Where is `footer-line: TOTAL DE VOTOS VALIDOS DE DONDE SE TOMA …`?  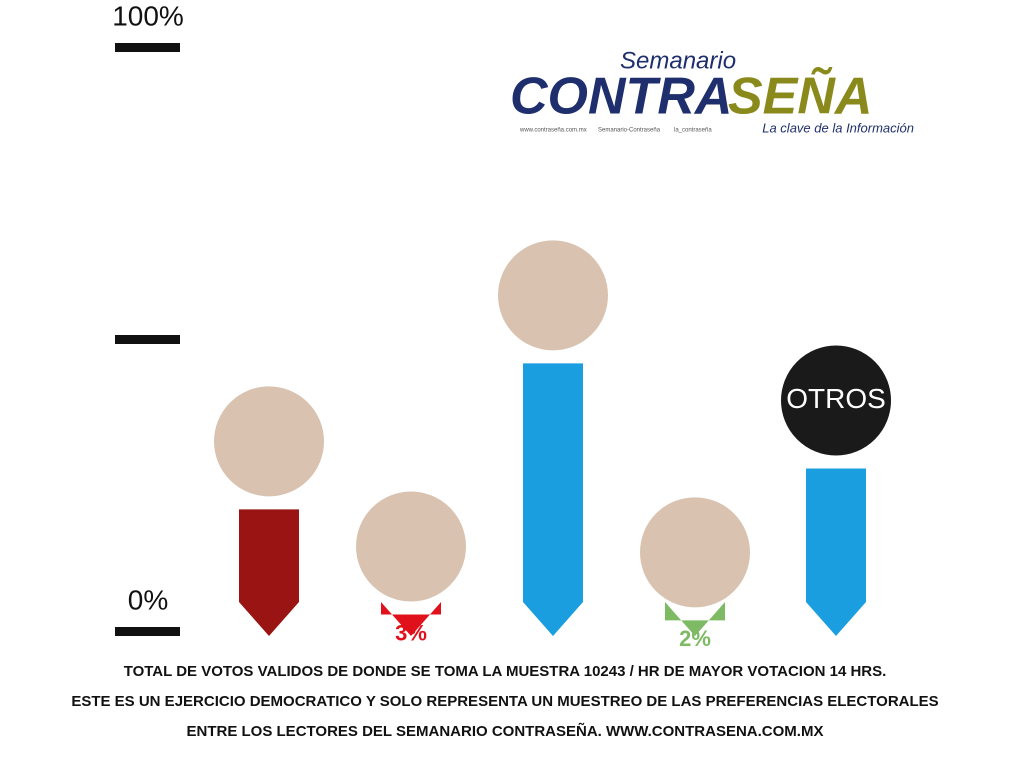
footer-line: TOTAL DE VOTOS VALIDOS DE DONDE SE TOMA … is located at coordinates (505, 671).